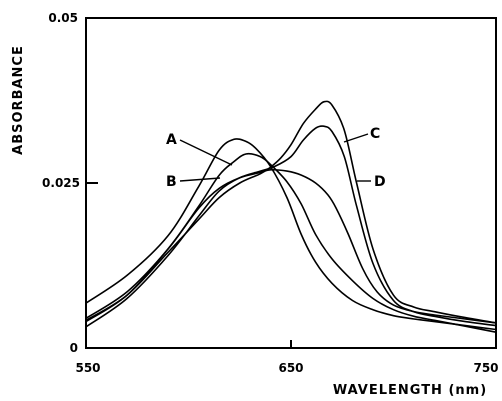 The image size is (502, 401). Describe the element at coordinates (206, 152) in the screenshot. I see `leader-line-a` at that location.